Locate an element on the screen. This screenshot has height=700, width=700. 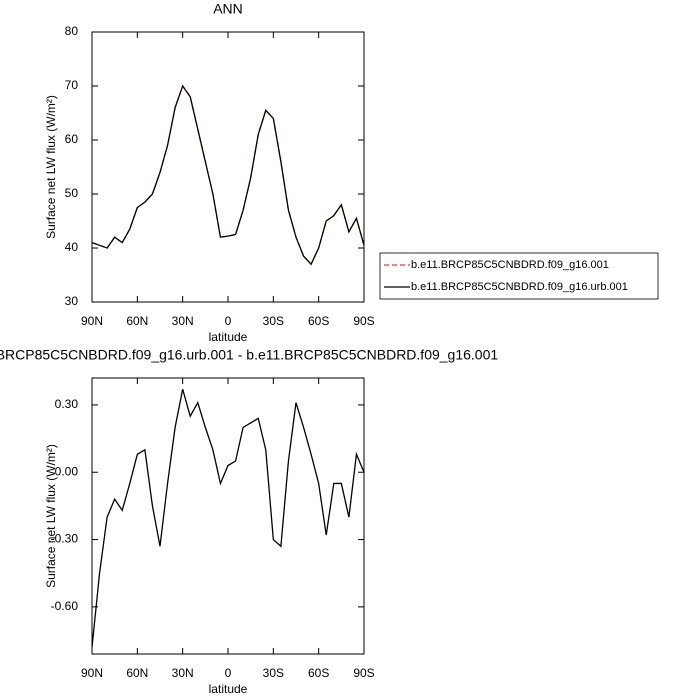
chart-title: ANN is located at coordinates (228, 9).